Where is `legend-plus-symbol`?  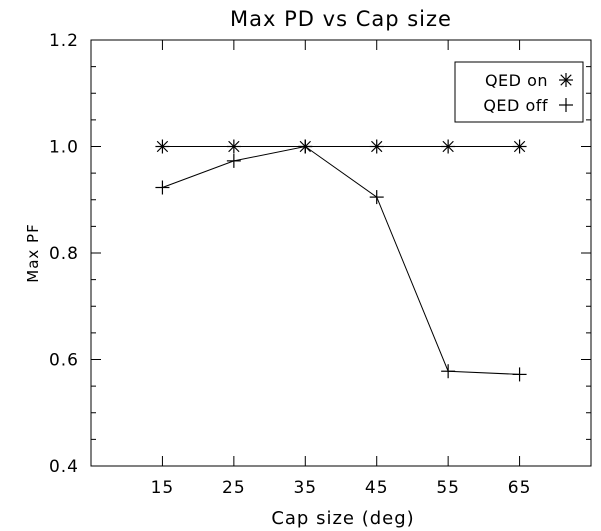
legend-plus-symbol is located at coordinates (566, 105).